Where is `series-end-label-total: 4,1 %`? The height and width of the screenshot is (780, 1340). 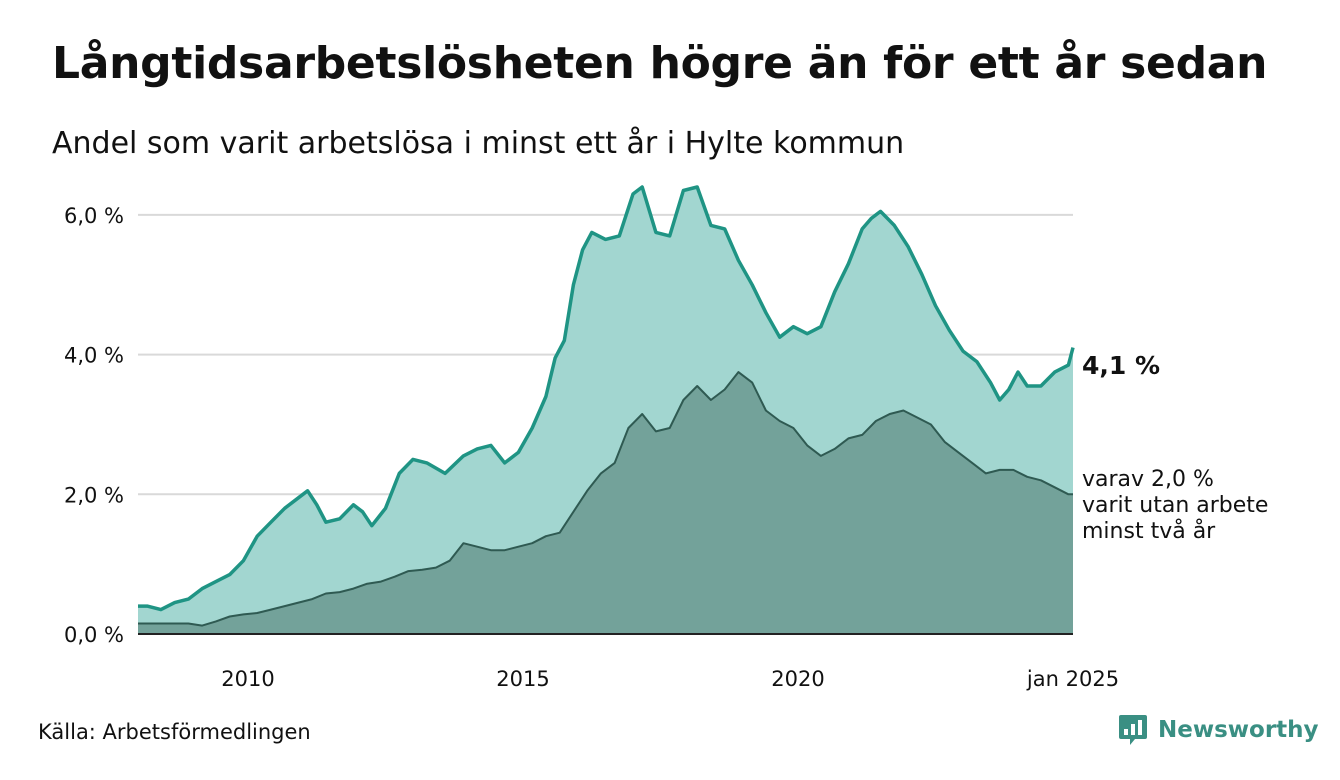 series-end-label-total: 4,1 % is located at coordinates (1121, 365).